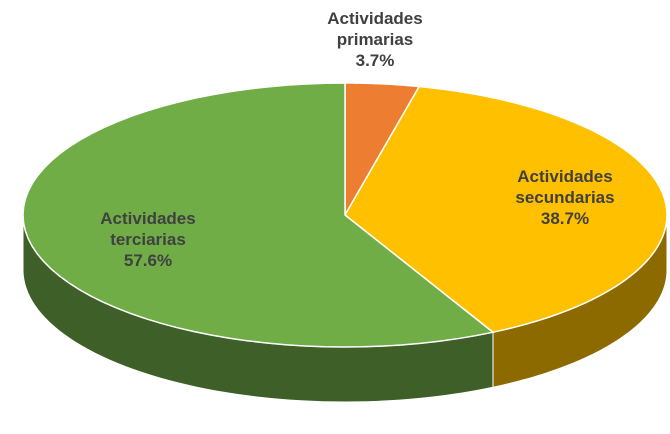 The width and height of the screenshot is (670, 434). I want to click on value-label: 38.7%, so click(565, 218).